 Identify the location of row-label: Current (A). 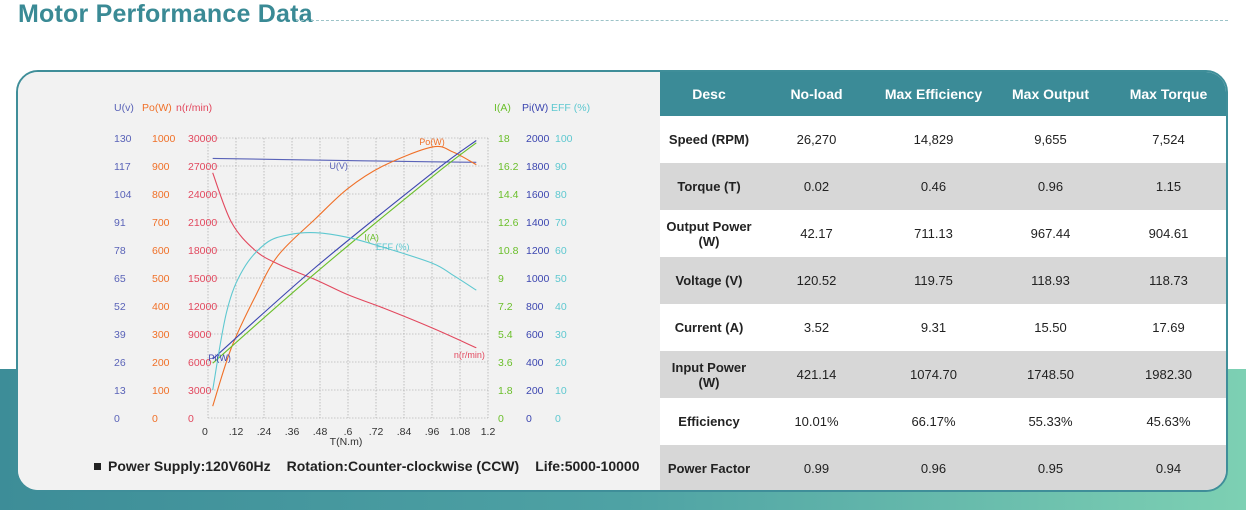
(709, 327).